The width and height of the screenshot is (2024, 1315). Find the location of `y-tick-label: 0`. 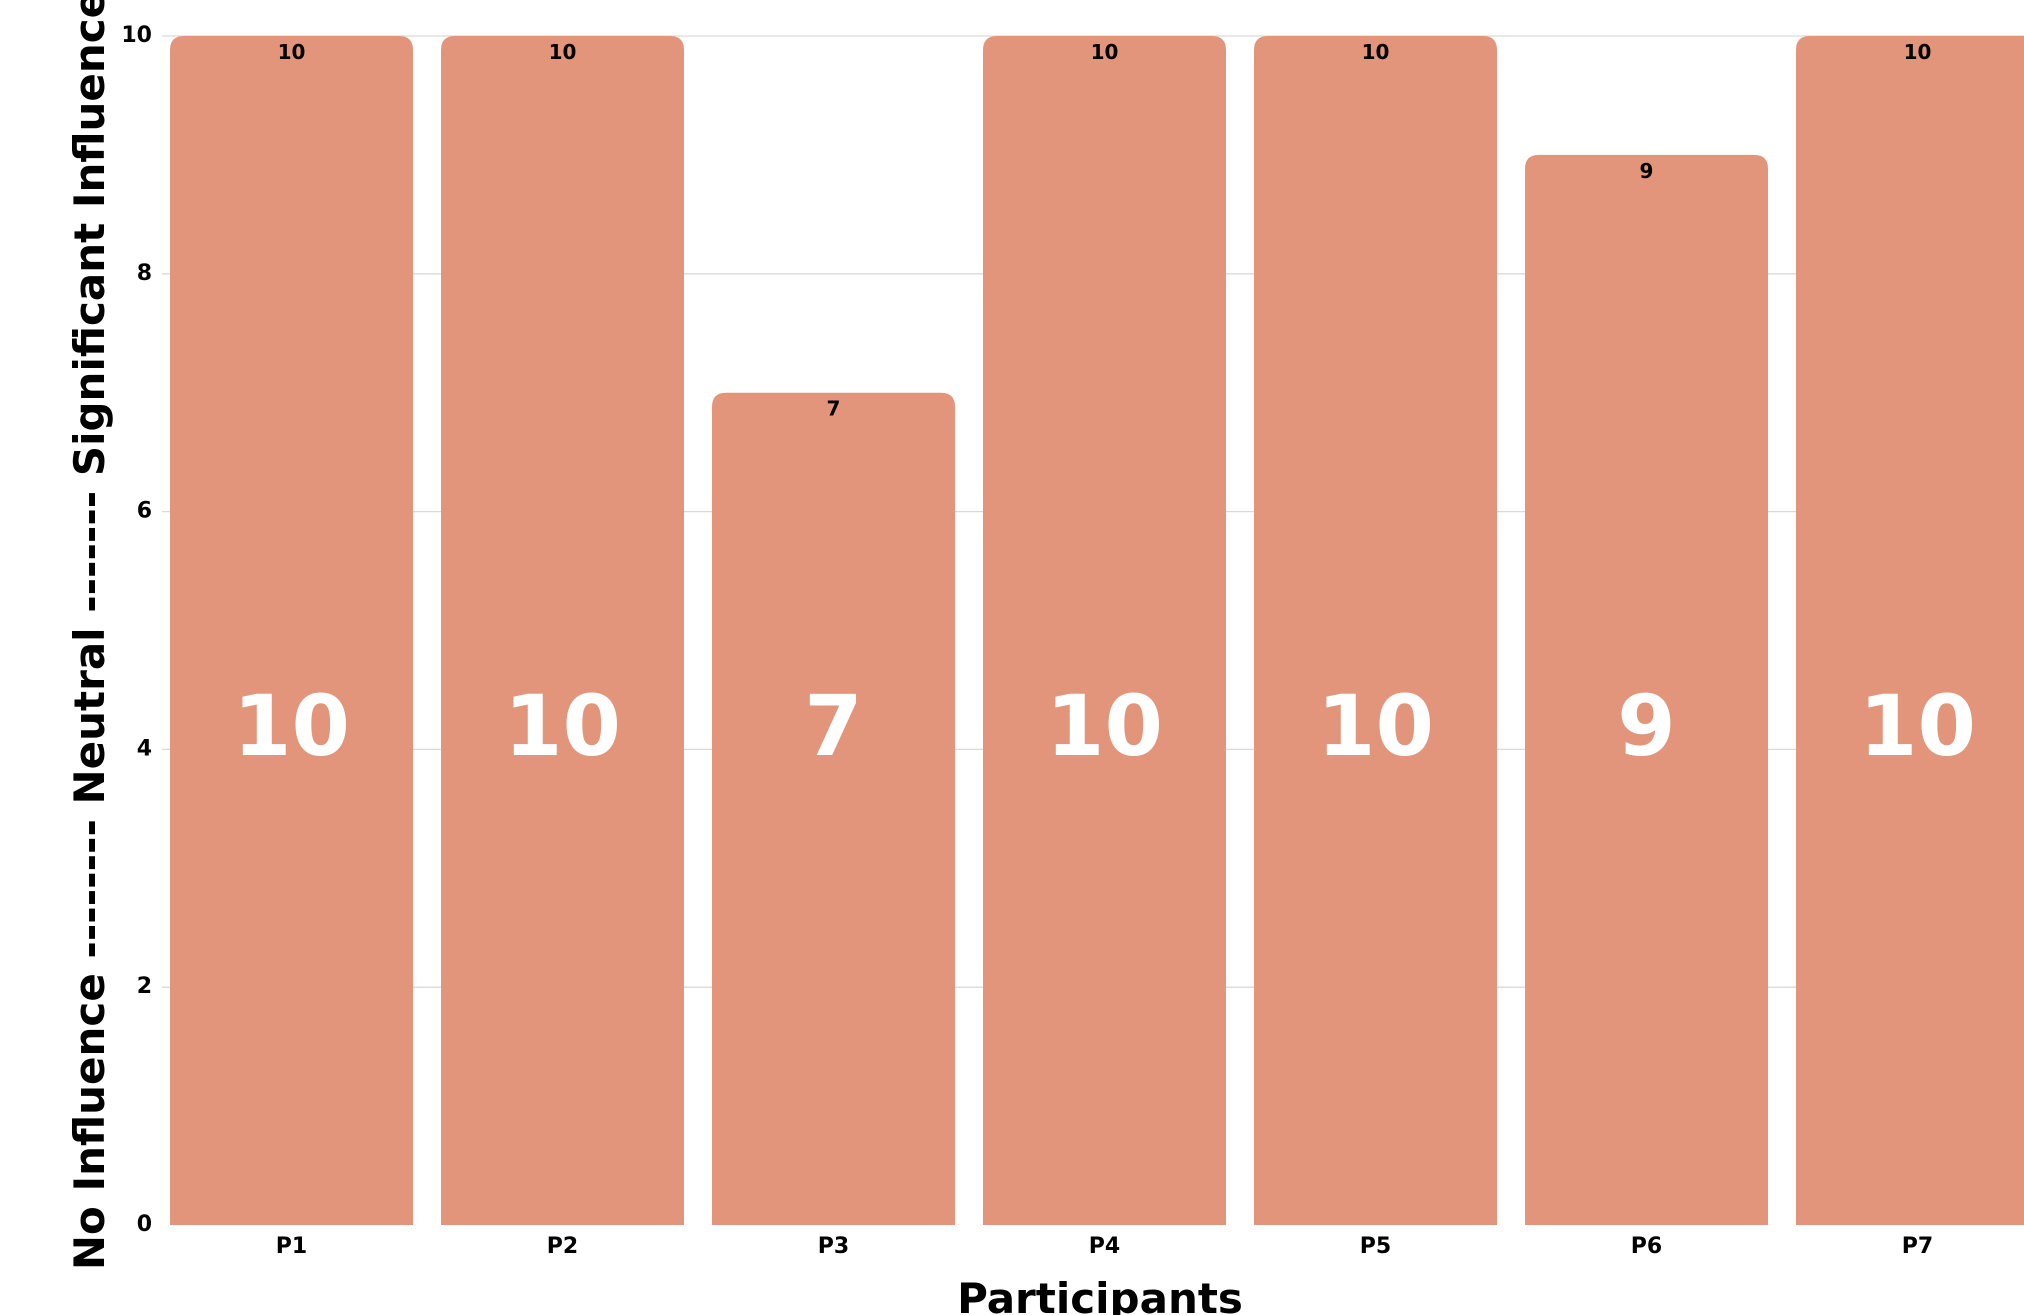

y-tick-label: 0 is located at coordinates (144, 1224).